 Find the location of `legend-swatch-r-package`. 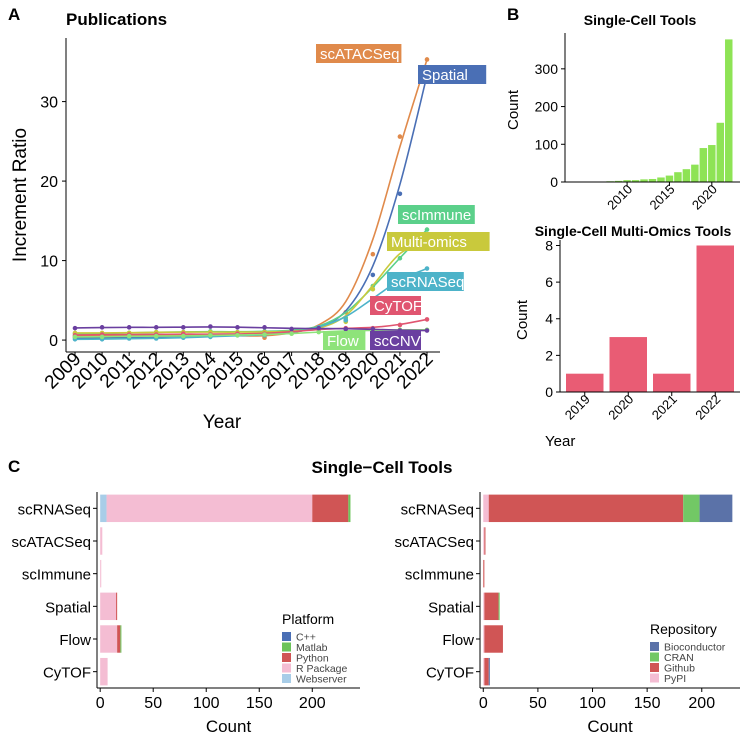

legend-swatch-r-package is located at coordinates (286, 668).